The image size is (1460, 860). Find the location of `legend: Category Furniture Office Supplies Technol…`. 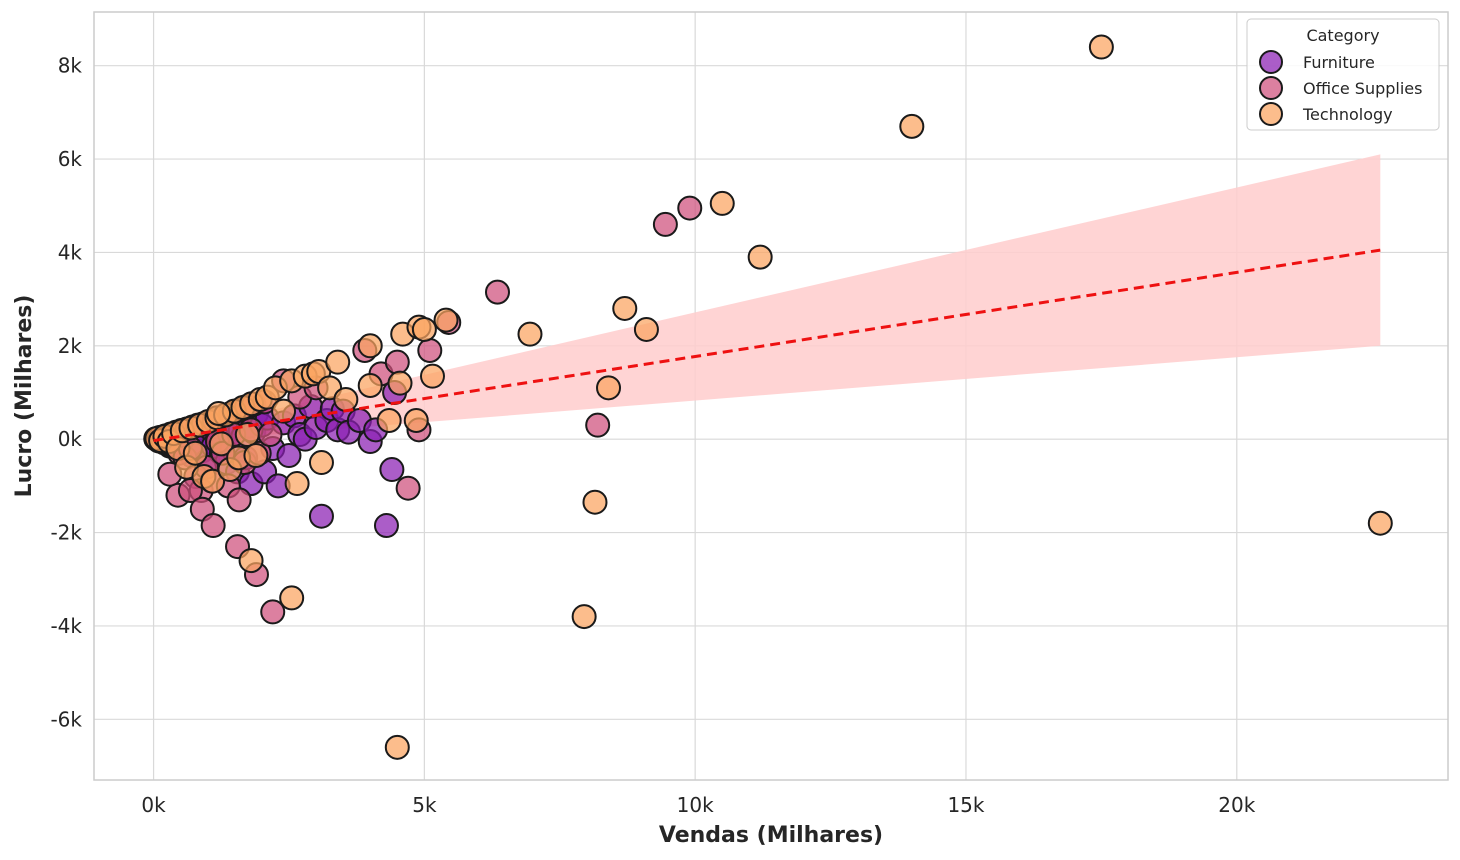

legend: Category Furniture Office Supplies Technol… is located at coordinates (1343, 74).